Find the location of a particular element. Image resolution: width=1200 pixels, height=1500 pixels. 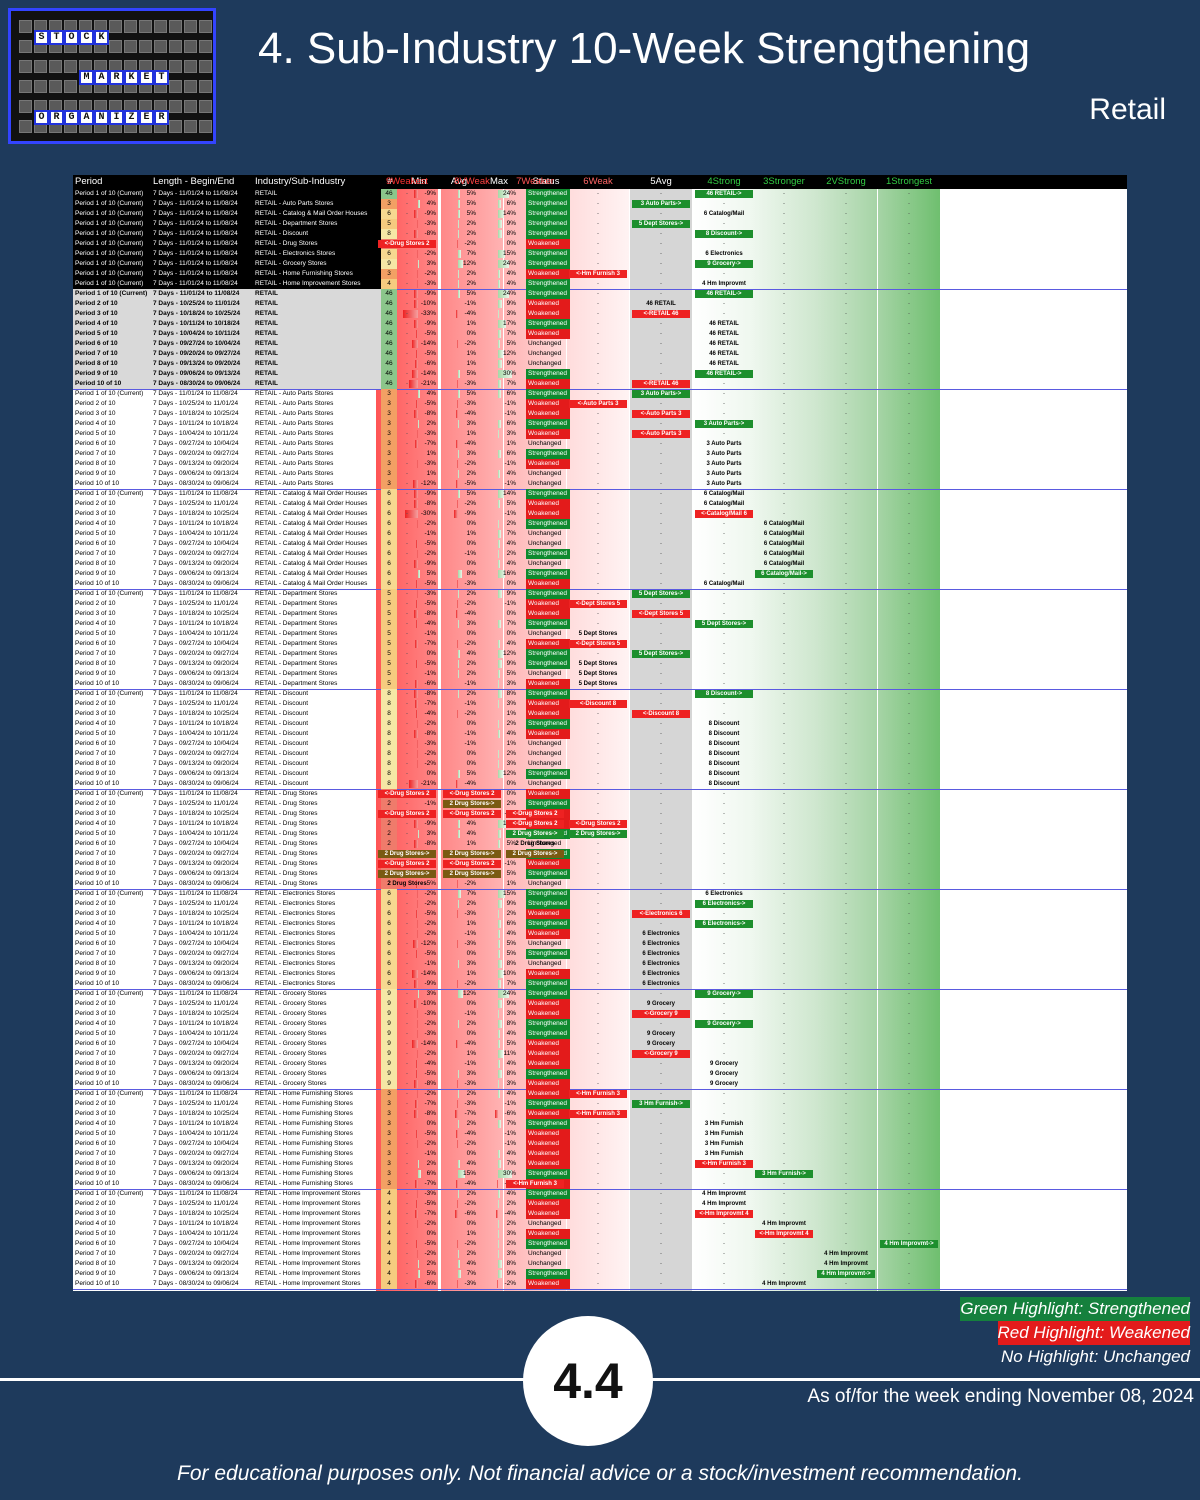

industry-cell: RETAIL is located at coordinates (266, 353).